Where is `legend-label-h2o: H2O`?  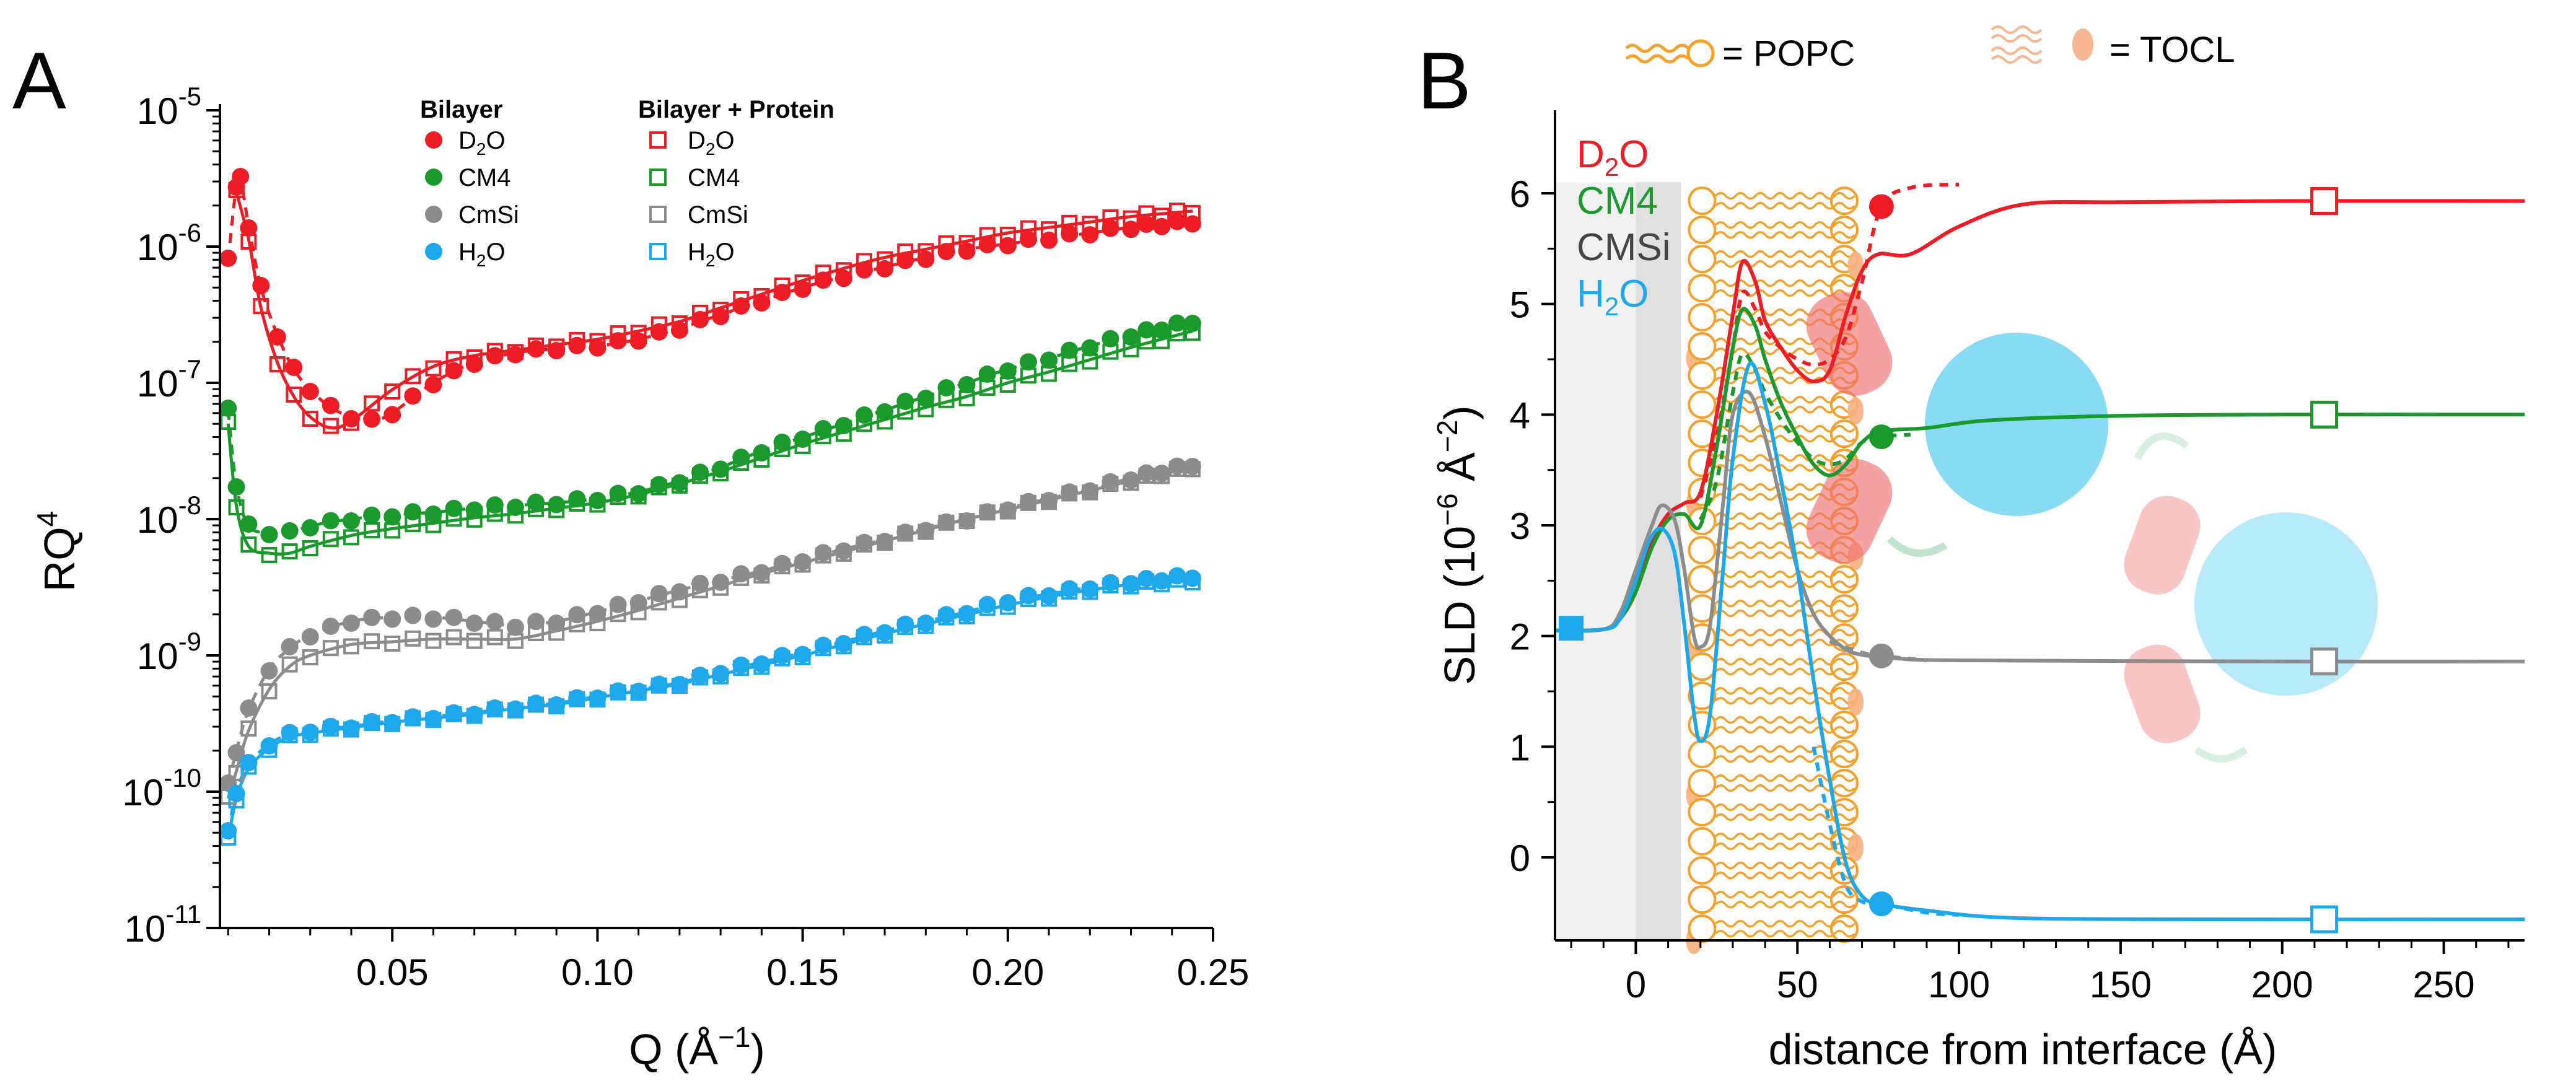 legend-label-h2o: H2O is located at coordinates (482, 254).